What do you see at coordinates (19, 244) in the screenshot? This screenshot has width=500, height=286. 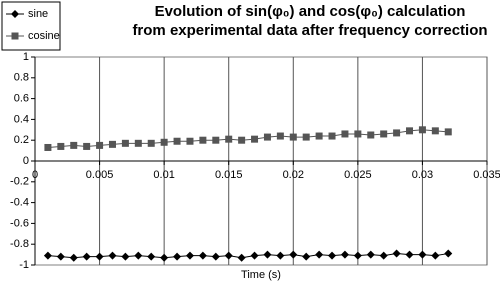 I see `y-tick-label: -0.8` at bounding box center [19, 244].